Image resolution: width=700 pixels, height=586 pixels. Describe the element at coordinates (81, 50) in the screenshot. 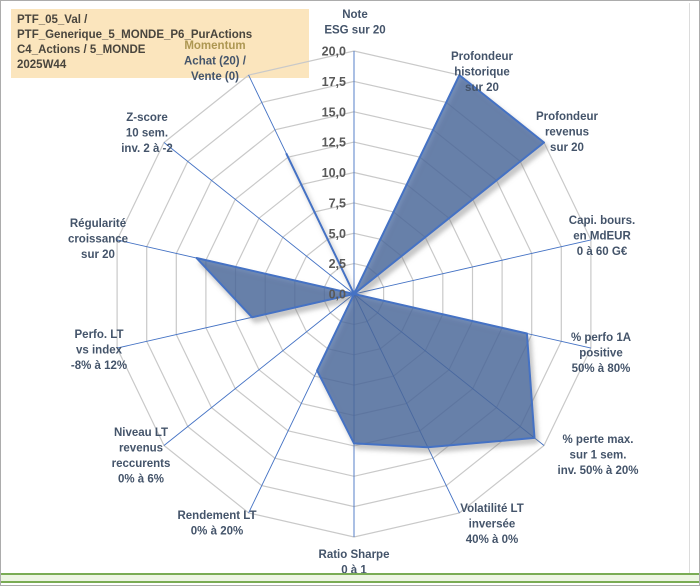

I see `title-line-2: C4_Actions / 5_MONDE` at that location.